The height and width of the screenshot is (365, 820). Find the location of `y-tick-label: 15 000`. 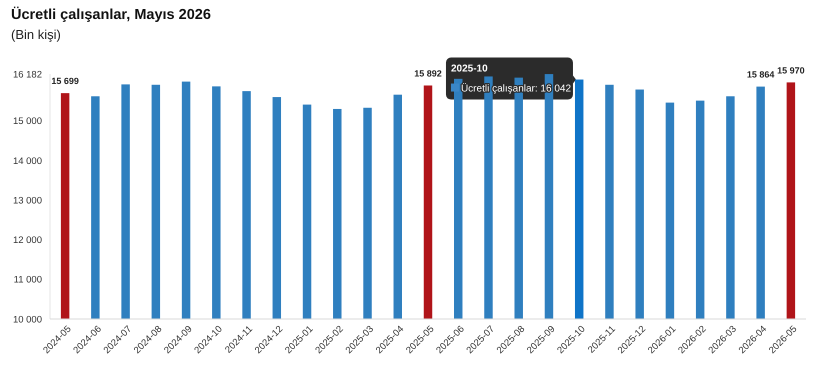

y-tick-label: 15 000 is located at coordinates (27, 122).